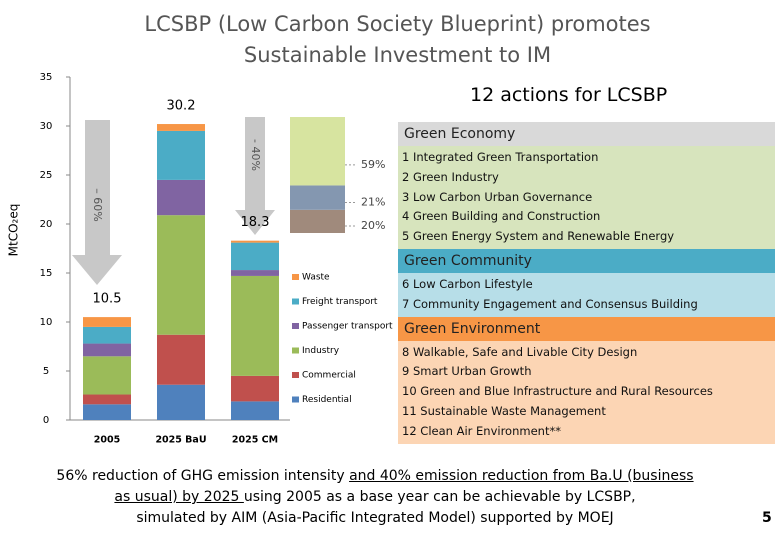 The width and height of the screenshot is (780, 540). What do you see at coordinates (46, 273) in the screenshot?
I see `y-tick-label: 15` at bounding box center [46, 273].